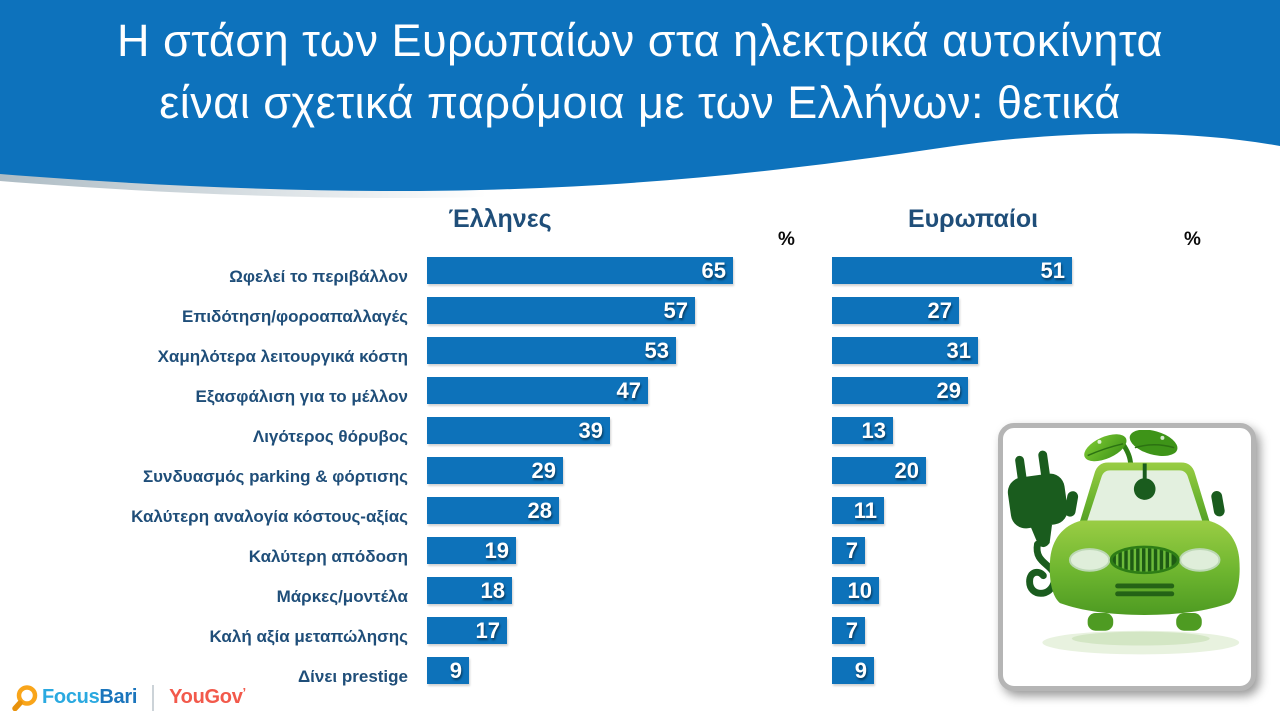 Image resolution: width=1280 pixels, height=720 pixels. What do you see at coordinates (675, 310) in the screenshot?
I see `bar-value-label: 57` at bounding box center [675, 310].